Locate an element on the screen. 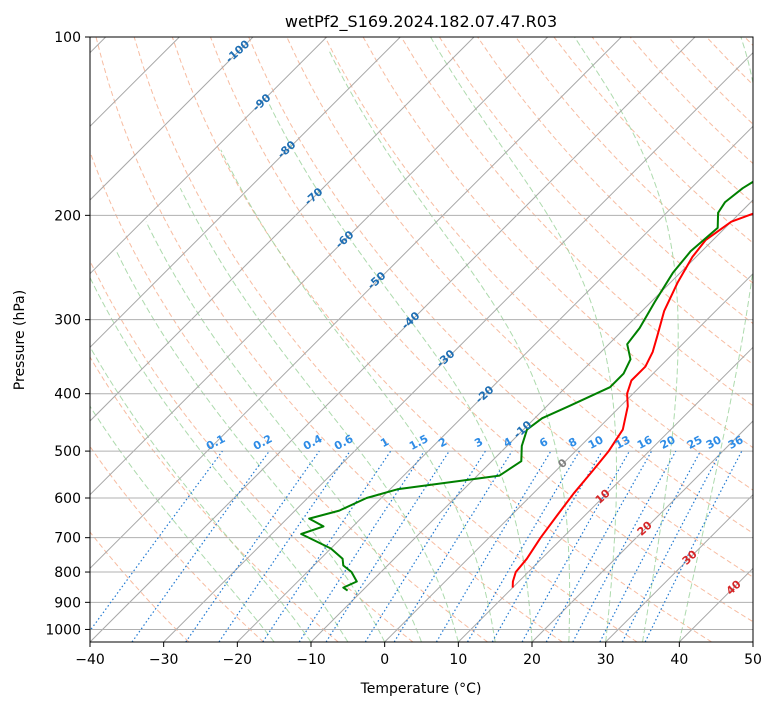  y-tick-label: 1000 is located at coordinates (63, 630).